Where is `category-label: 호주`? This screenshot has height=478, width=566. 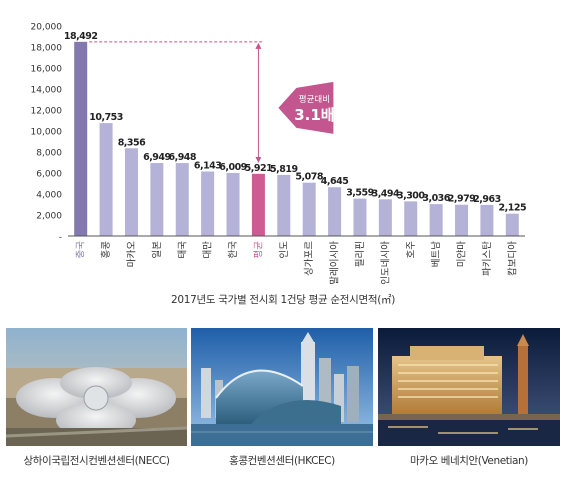 category-label: 호주 is located at coordinates (411, 250).